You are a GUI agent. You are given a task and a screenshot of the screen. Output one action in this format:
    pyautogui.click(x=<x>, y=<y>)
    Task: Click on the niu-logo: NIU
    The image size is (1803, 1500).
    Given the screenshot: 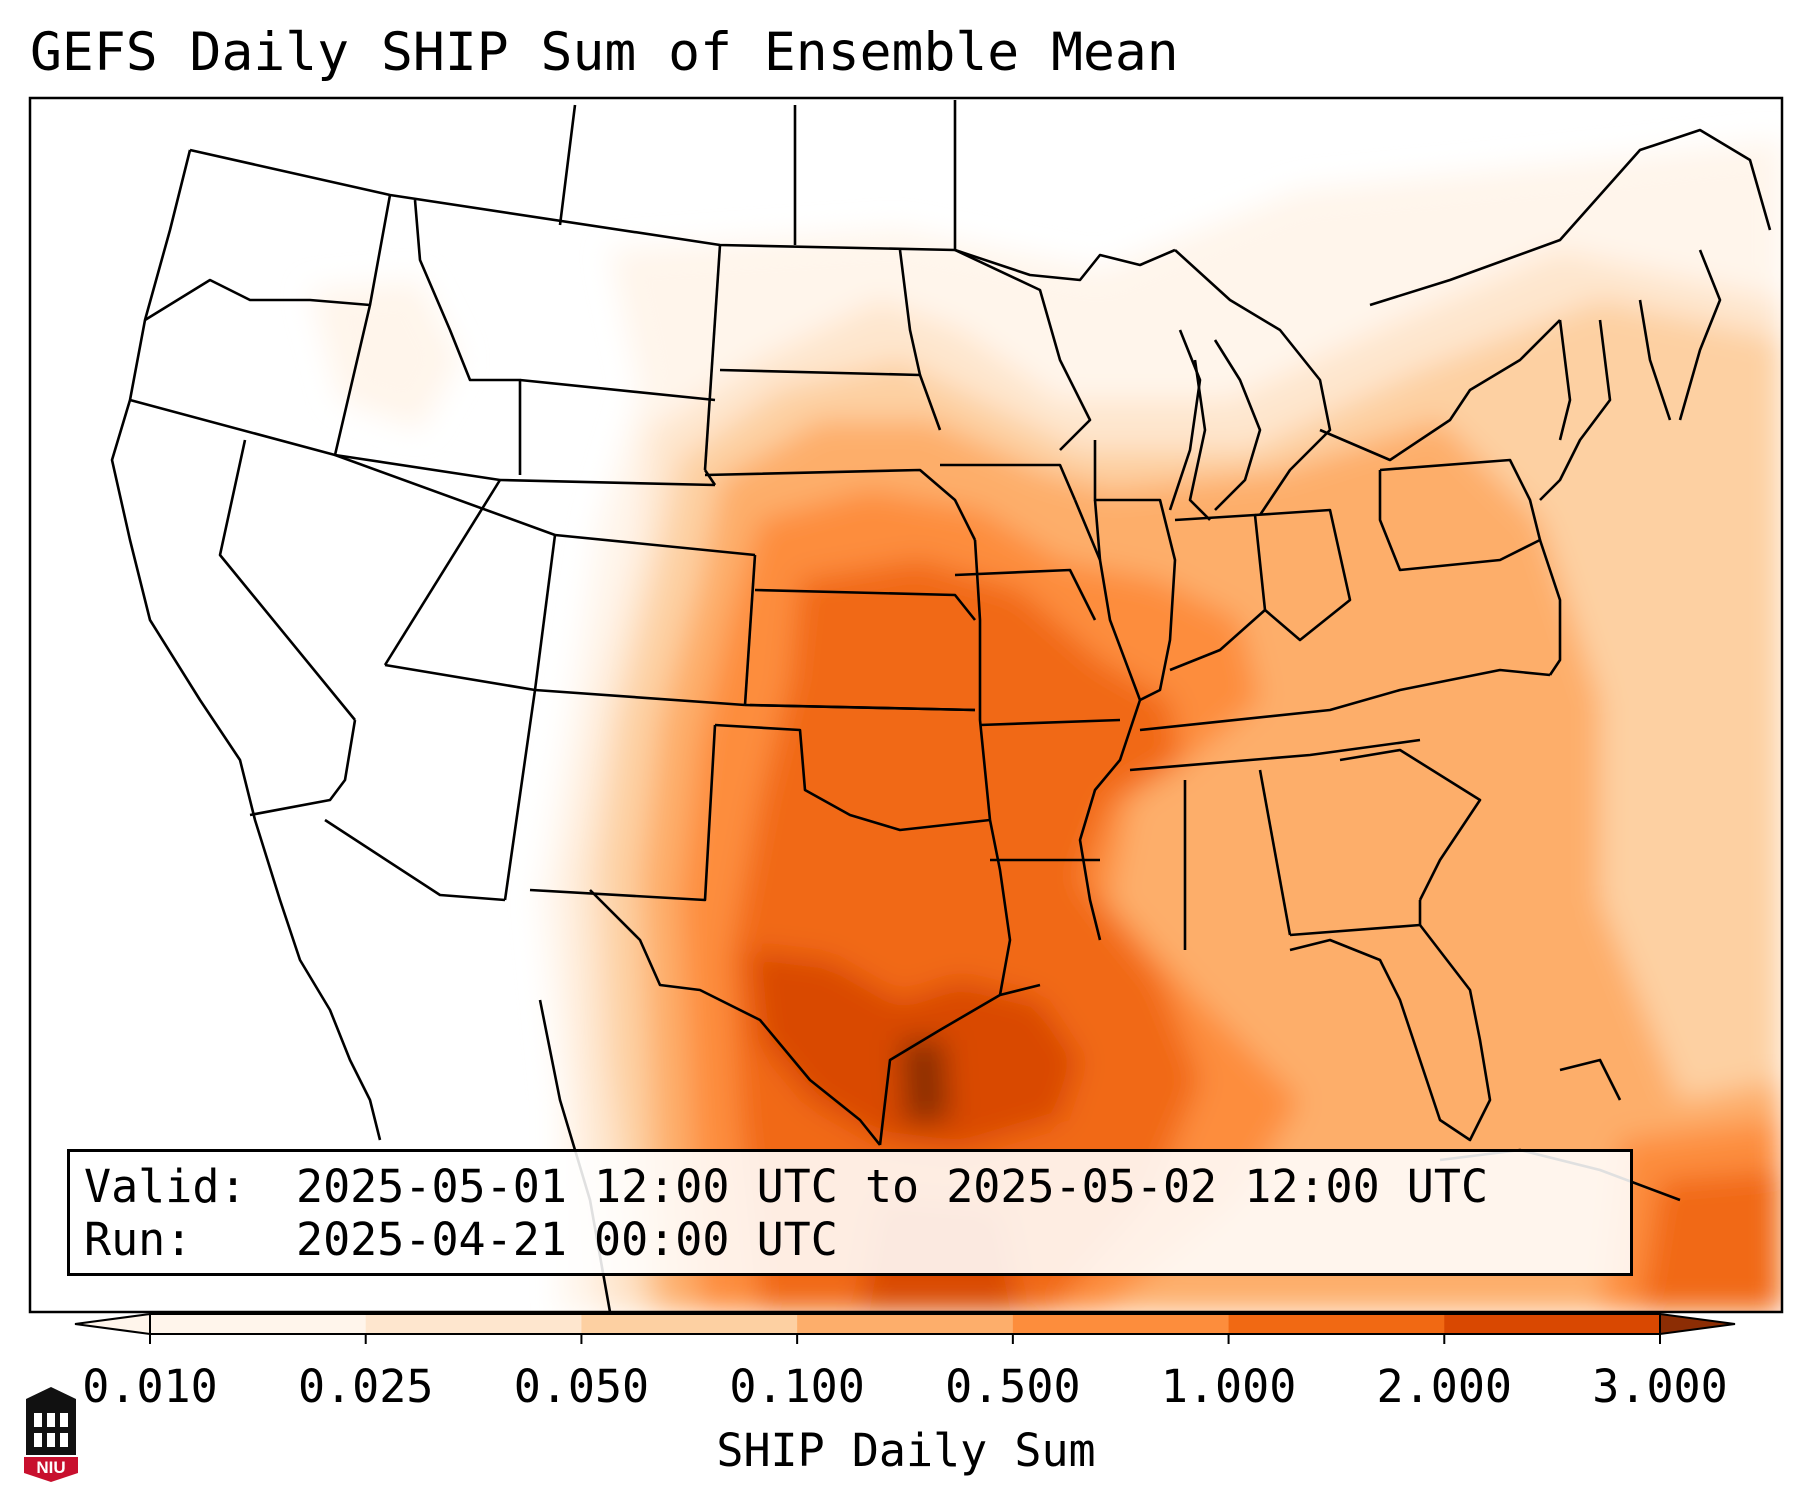 What is the action you would take?
    pyautogui.click(x=51, y=1434)
    